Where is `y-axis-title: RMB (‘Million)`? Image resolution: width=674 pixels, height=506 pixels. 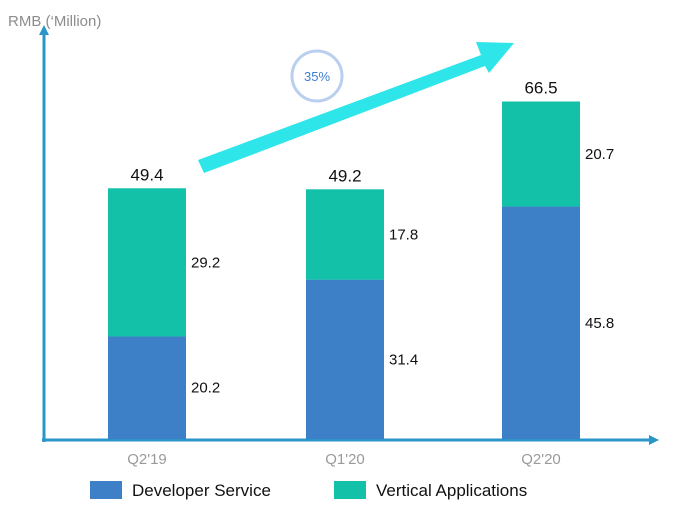 y-axis-title: RMB (‘Million) is located at coordinates (54, 21).